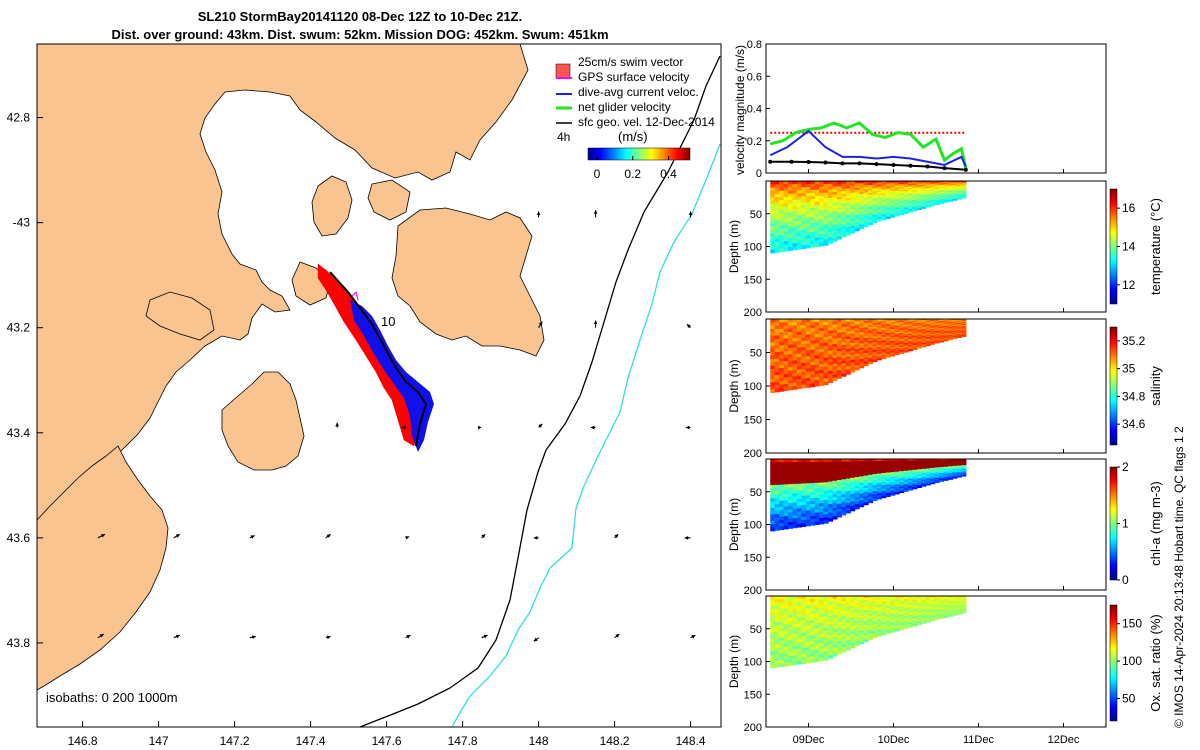 This screenshot has height=750, width=1200. I want to click on section-ytick-label: 150, so click(753, 558).